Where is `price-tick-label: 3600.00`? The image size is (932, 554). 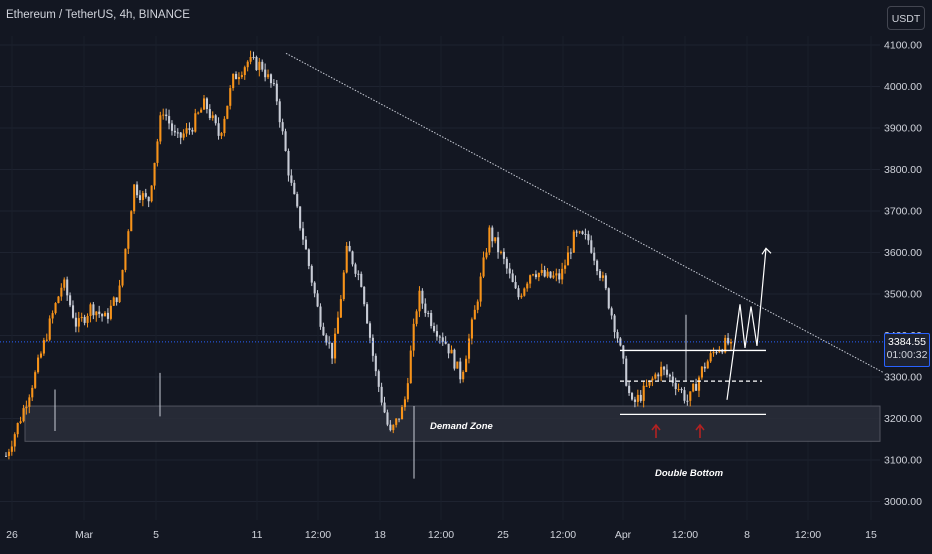
price-tick-label: 3600.00 is located at coordinates (903, 253).